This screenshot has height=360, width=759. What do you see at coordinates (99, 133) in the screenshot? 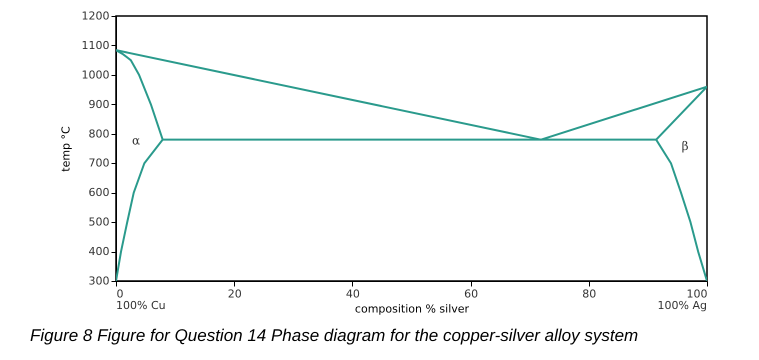
I see `y-tick-label: 800` at bounding box center [99, 133].